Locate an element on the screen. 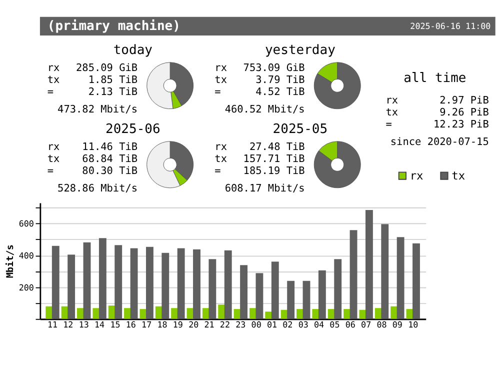 The height and width of the screenshot is (370, 500). text: 473.82 Mbit/s is located at coordinates (98, 110).